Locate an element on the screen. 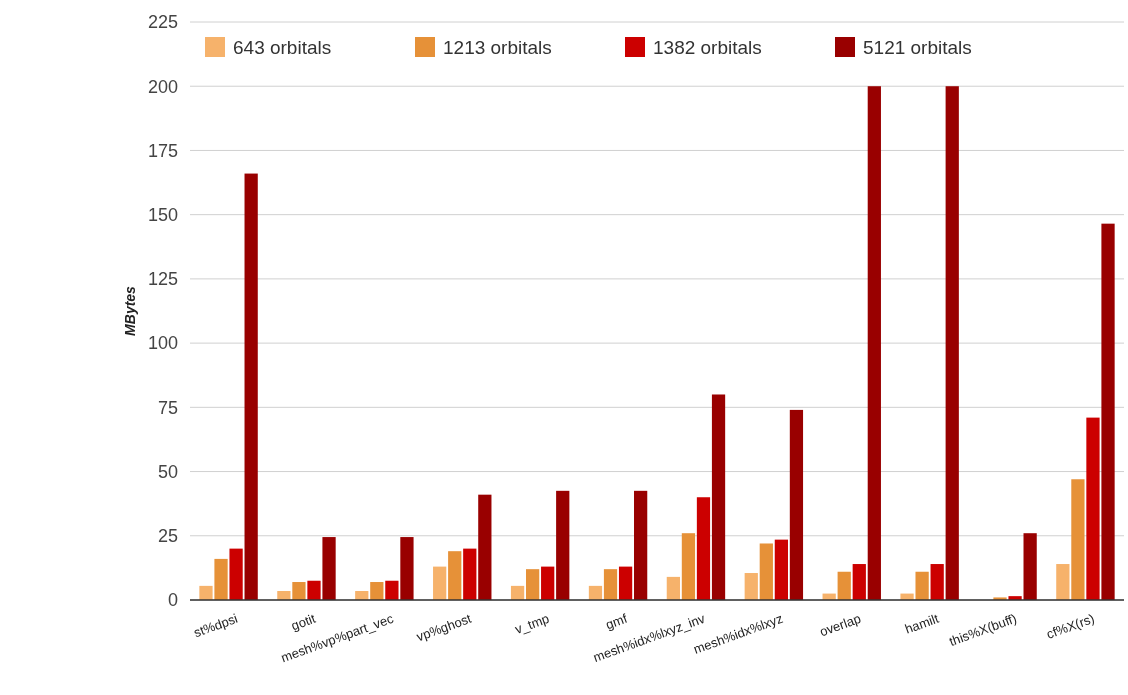  x-tick-label: hamilt is located at coordinates (922, 623).